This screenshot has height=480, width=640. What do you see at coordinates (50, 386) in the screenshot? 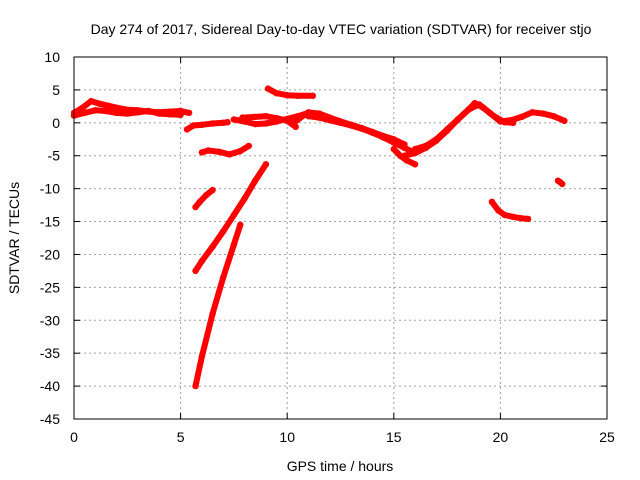
I see `y-tick-label: -40` at bounding box center [50, 386].